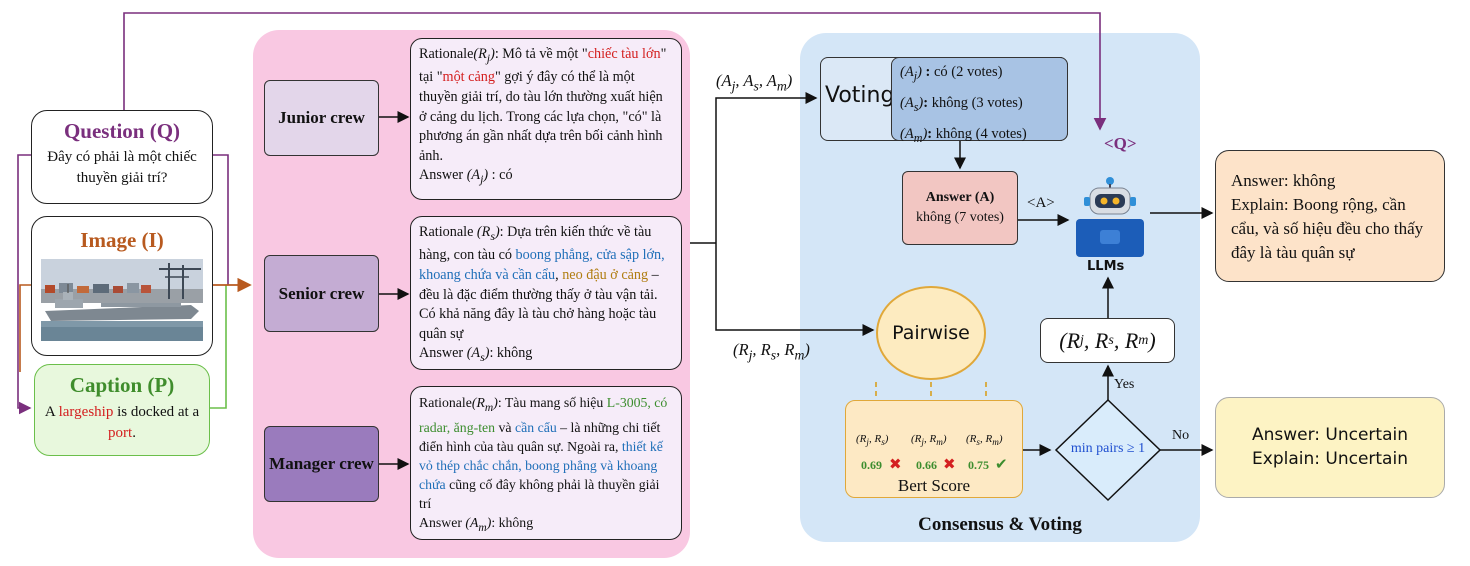 The image size is (1470, 566). Describe the element at coordinates (771, 351) in the screenshot. I see `rationales-tuple-label: (Rj, Rs, Rm)` at that location.